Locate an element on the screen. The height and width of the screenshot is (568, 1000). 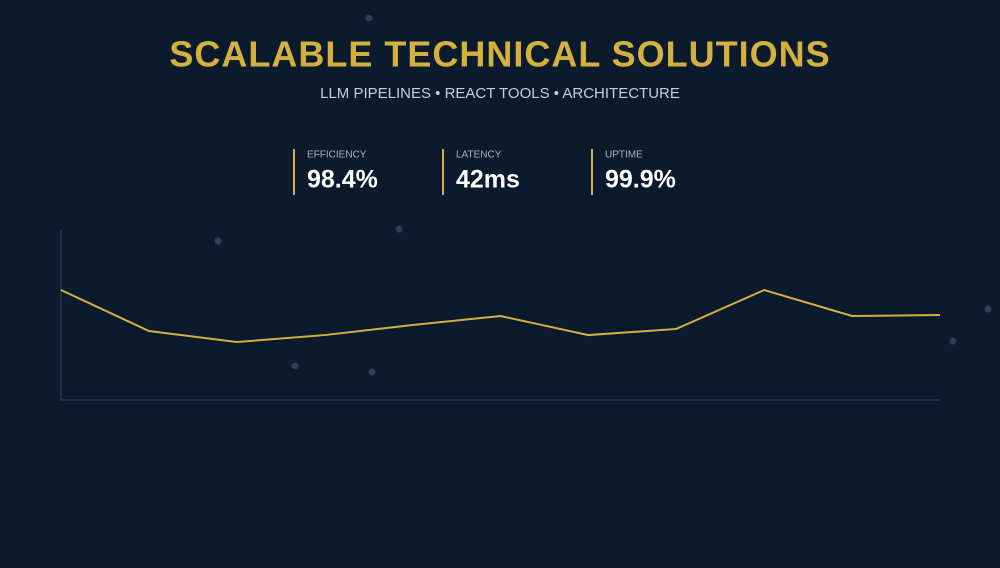
title: SCALABLE TECHNICAL SOLUTIONS is located at coordinates (499, 54).